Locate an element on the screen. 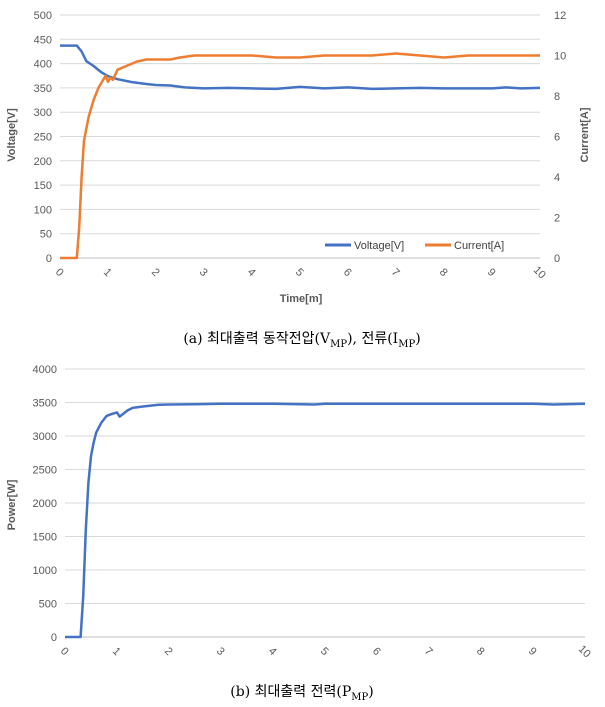  y2-tick-label: 8 is located at coordinates (557, 97).